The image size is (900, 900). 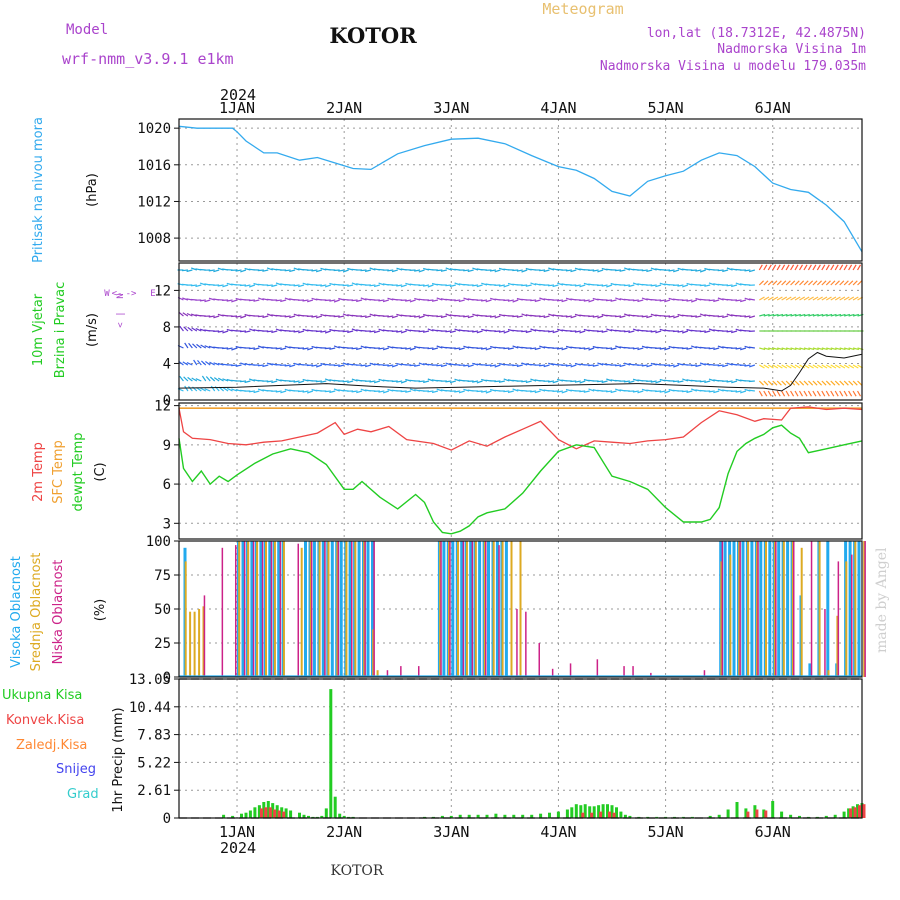 I want to click on day-label-top: 2JAN, so click(x=344, y=108).